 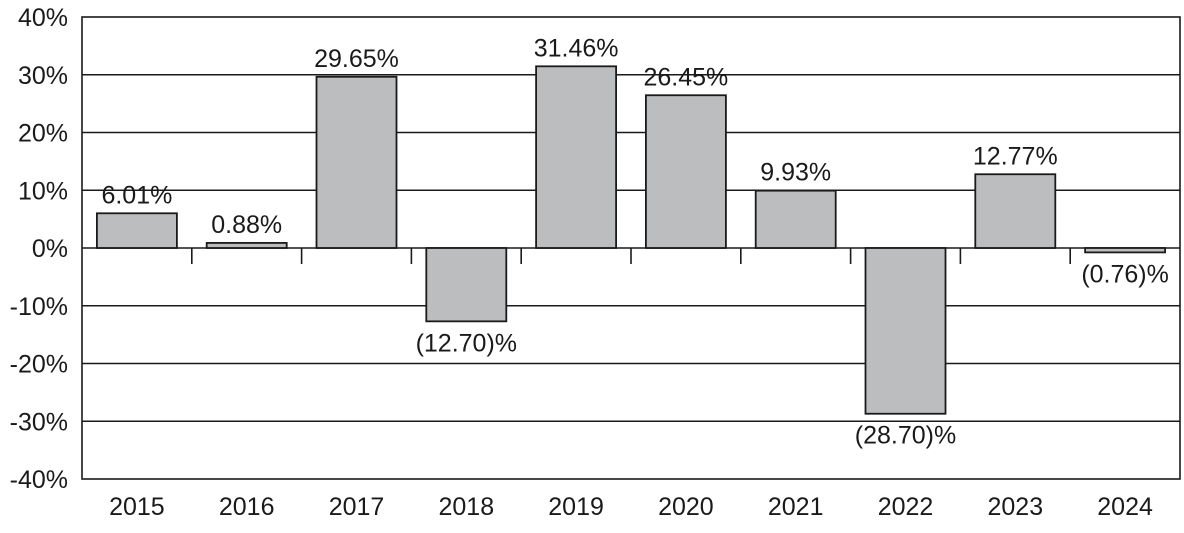 I want to click on x-category-label: 2021, so click(x=796, y=507).